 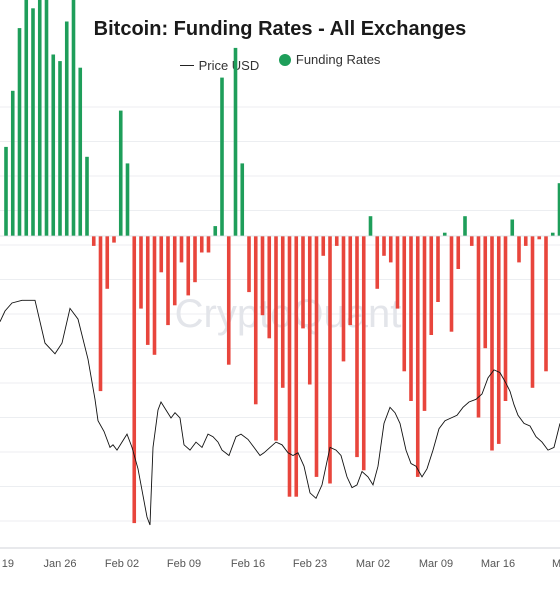 What do you see at coordinates (373, 564) in the screenshot?
I see `x-tick-label: Mar 02` at bounding box center [373, 564].